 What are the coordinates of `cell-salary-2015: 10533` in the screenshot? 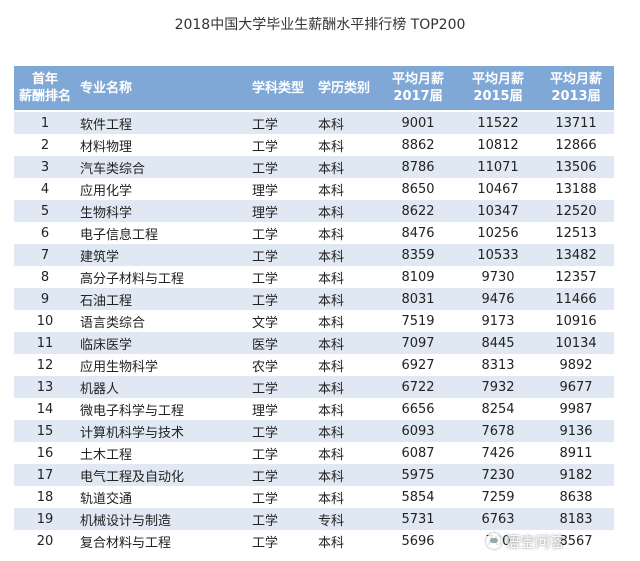 It's located at (498, 255).